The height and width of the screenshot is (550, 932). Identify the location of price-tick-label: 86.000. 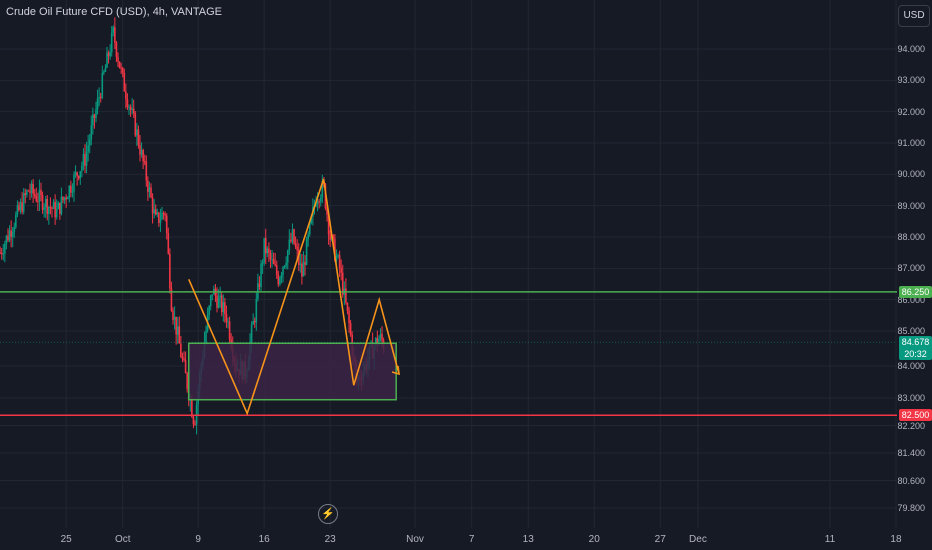
(911, 299).